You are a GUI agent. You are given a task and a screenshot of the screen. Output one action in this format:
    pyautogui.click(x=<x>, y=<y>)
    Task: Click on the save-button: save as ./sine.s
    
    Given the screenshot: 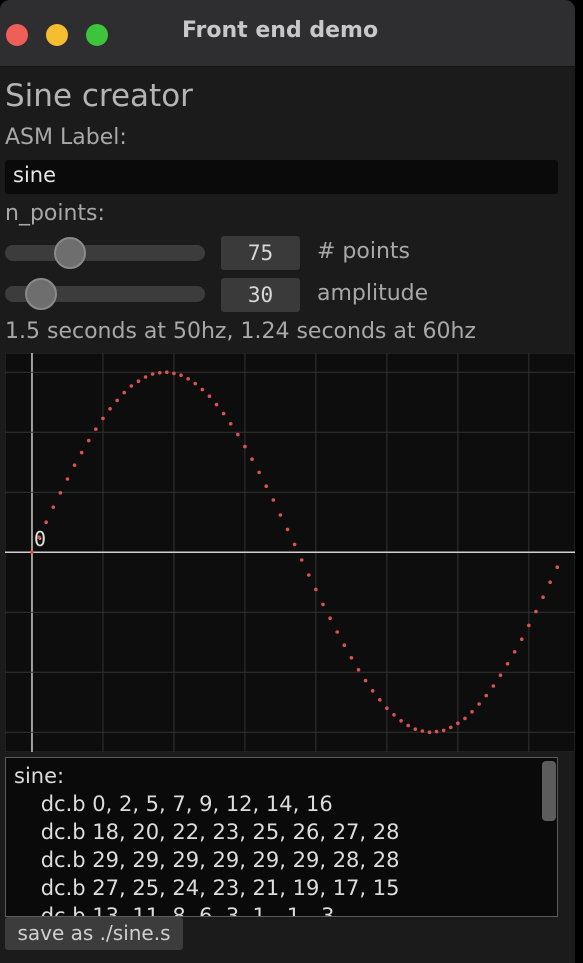 What is the action you would take?
    pyautogui.click(x=94, y=933)
    